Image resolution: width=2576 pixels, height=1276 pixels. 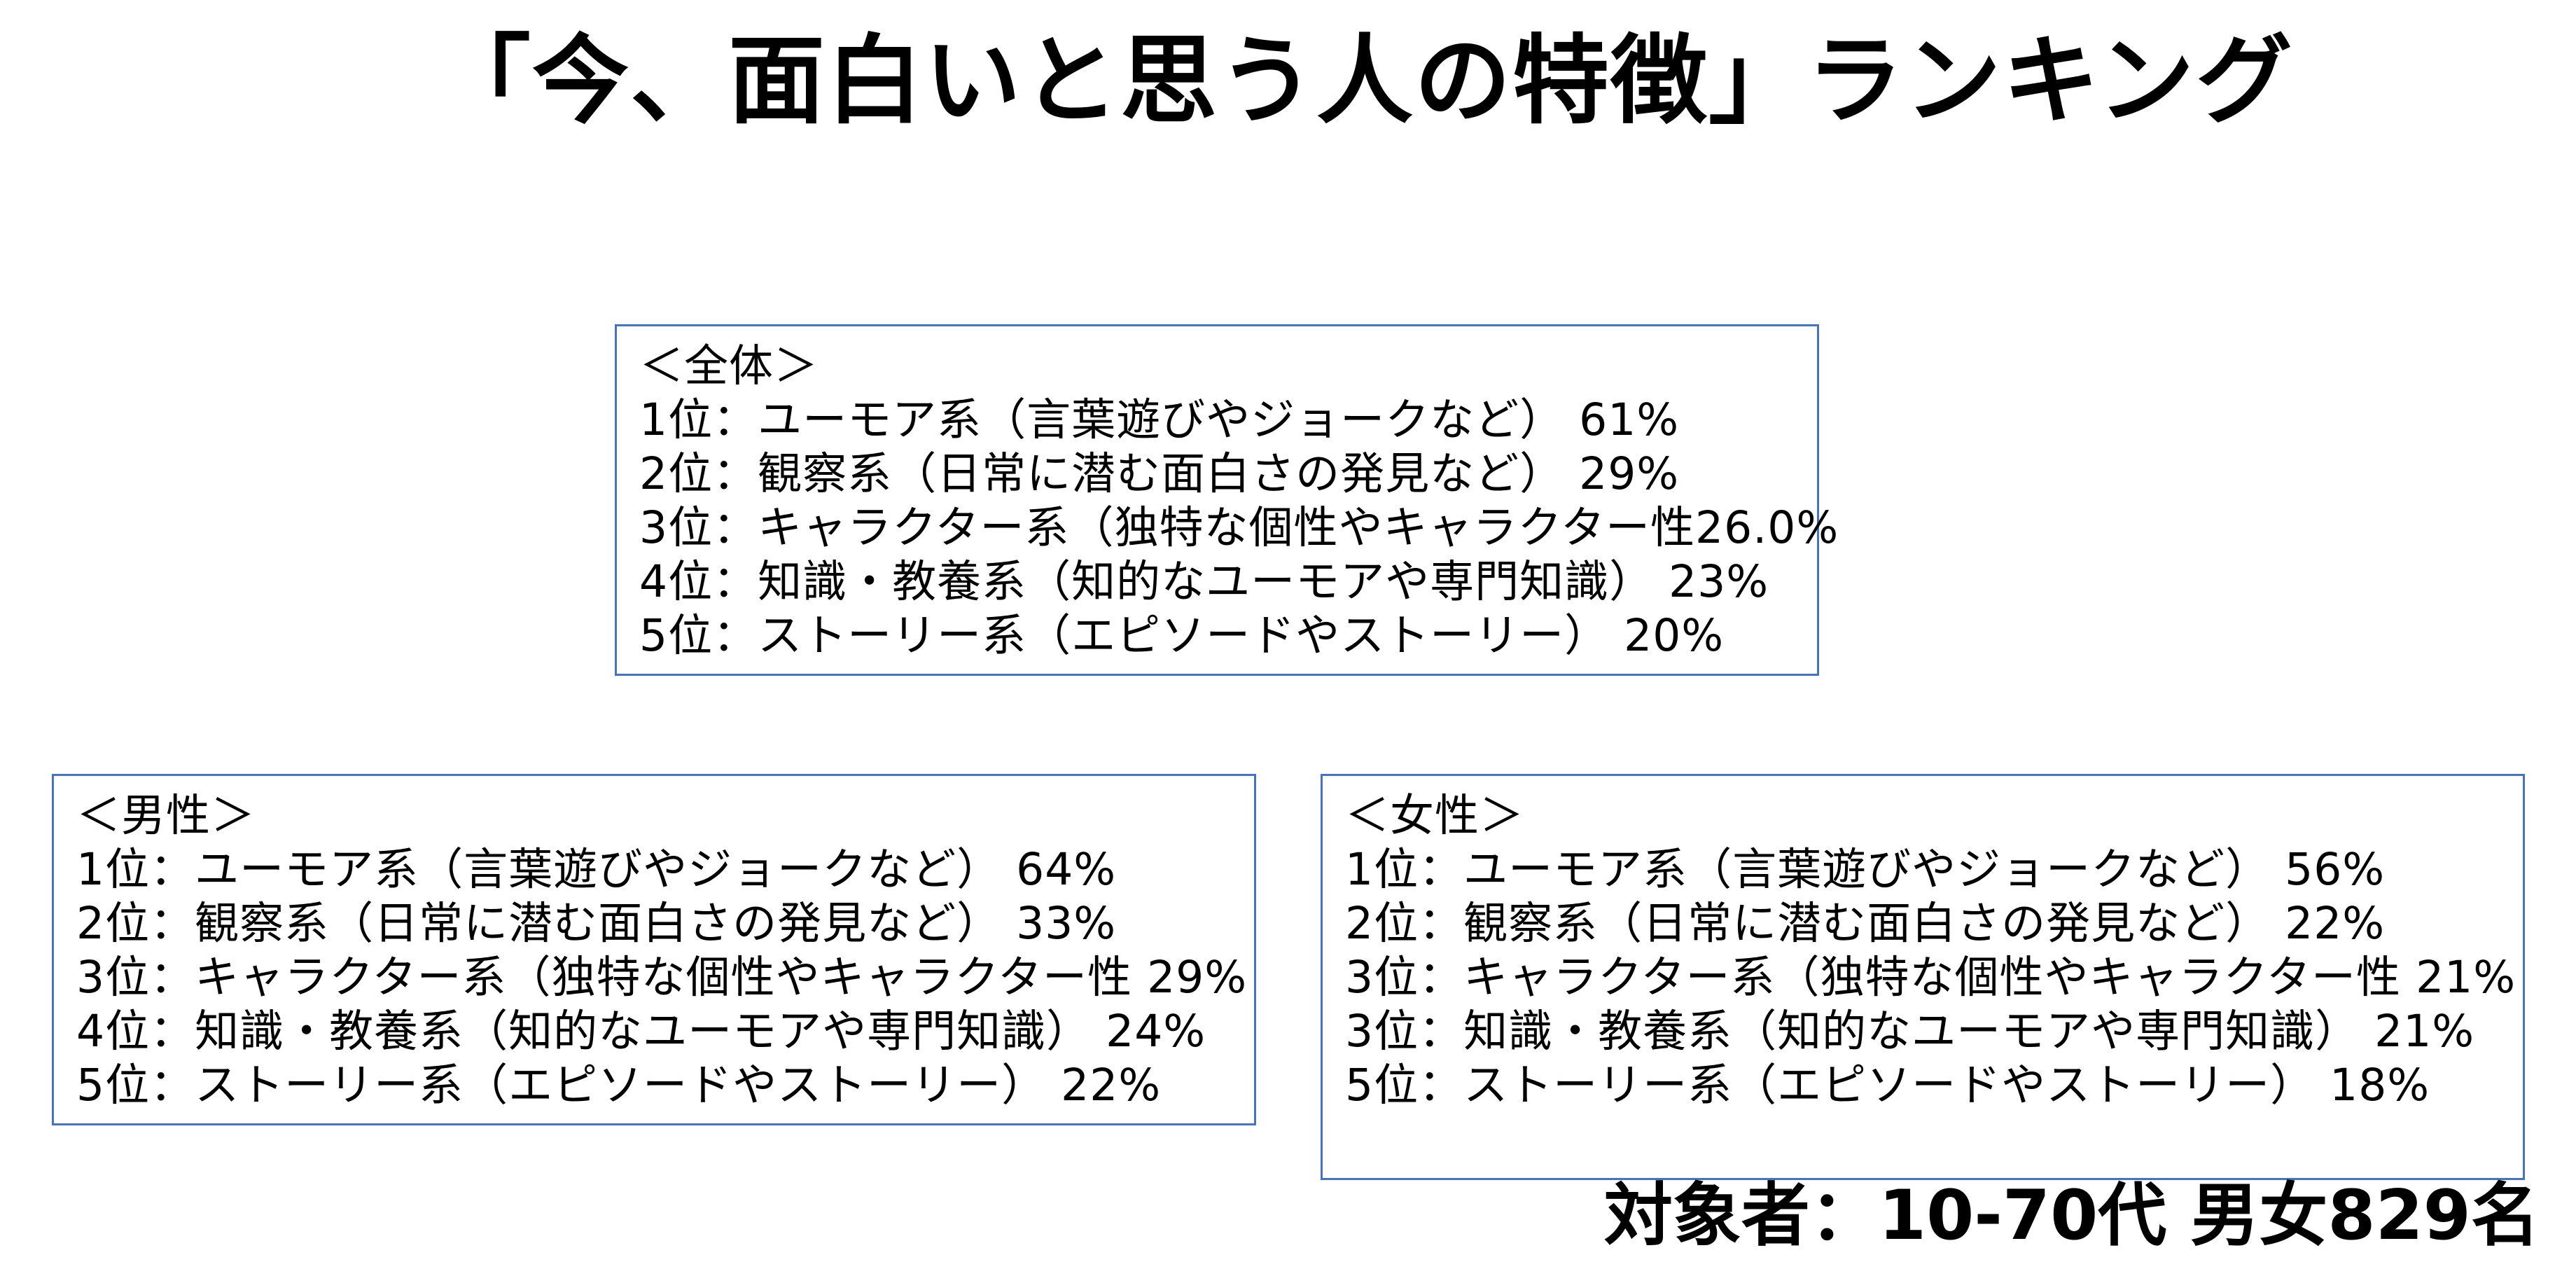 What do you see at coordinates (2071, 1216) in the screenshot?
I see `survey-target-note: 対象者：10-70代 男女829名` at bounding box center [2071, 1216].